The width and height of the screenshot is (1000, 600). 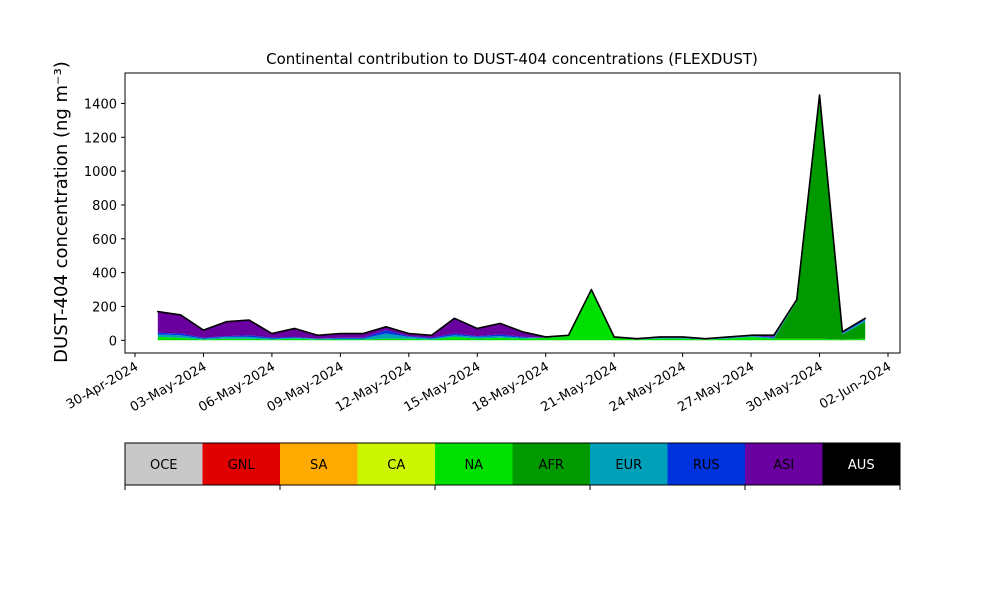 I want to click on legend-label: EUR, so click(x=628, y=465).